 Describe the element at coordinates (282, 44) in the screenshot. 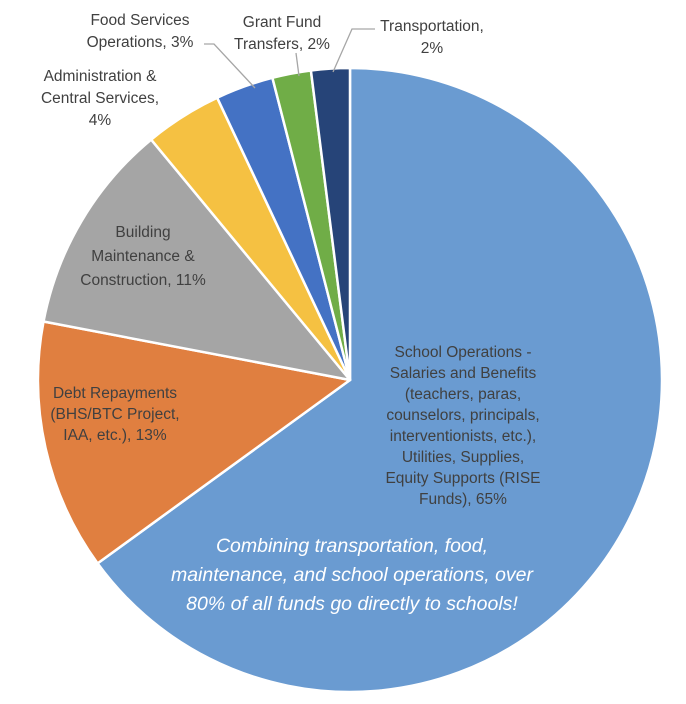

I see `slice-label-line: Transfers, 2%` at that location.